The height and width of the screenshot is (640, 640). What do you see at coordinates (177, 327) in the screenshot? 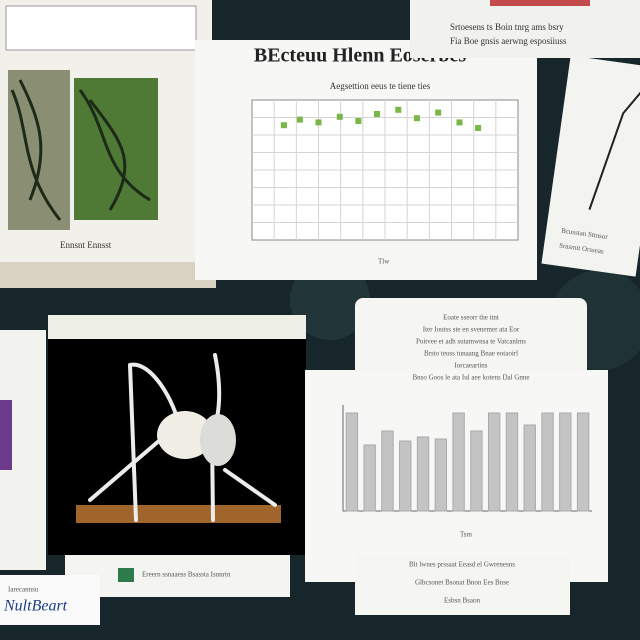
I see `ruler` at bounding box center [177, 327].